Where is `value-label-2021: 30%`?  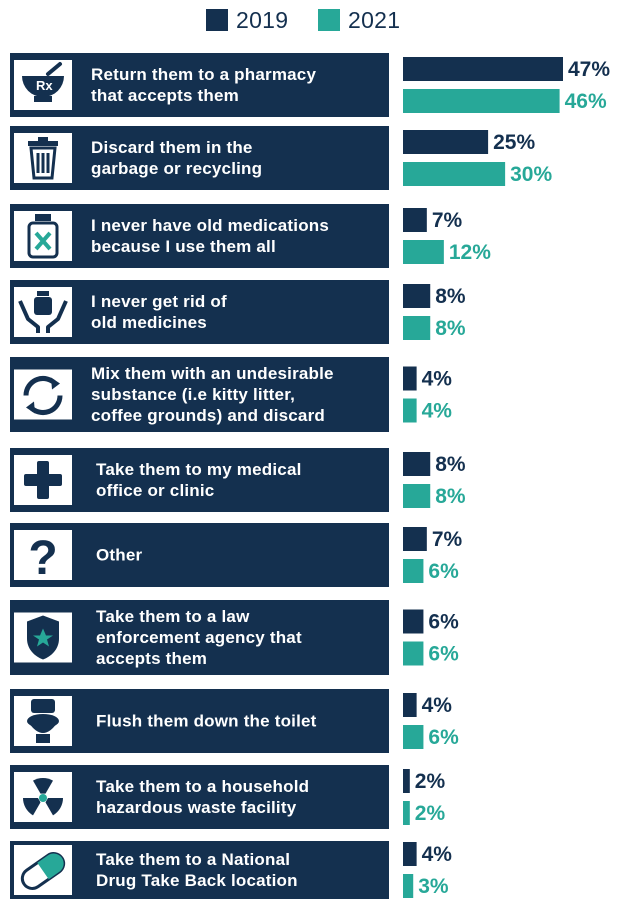
value-label-2021: 30% is located at coordinates (531, 174).